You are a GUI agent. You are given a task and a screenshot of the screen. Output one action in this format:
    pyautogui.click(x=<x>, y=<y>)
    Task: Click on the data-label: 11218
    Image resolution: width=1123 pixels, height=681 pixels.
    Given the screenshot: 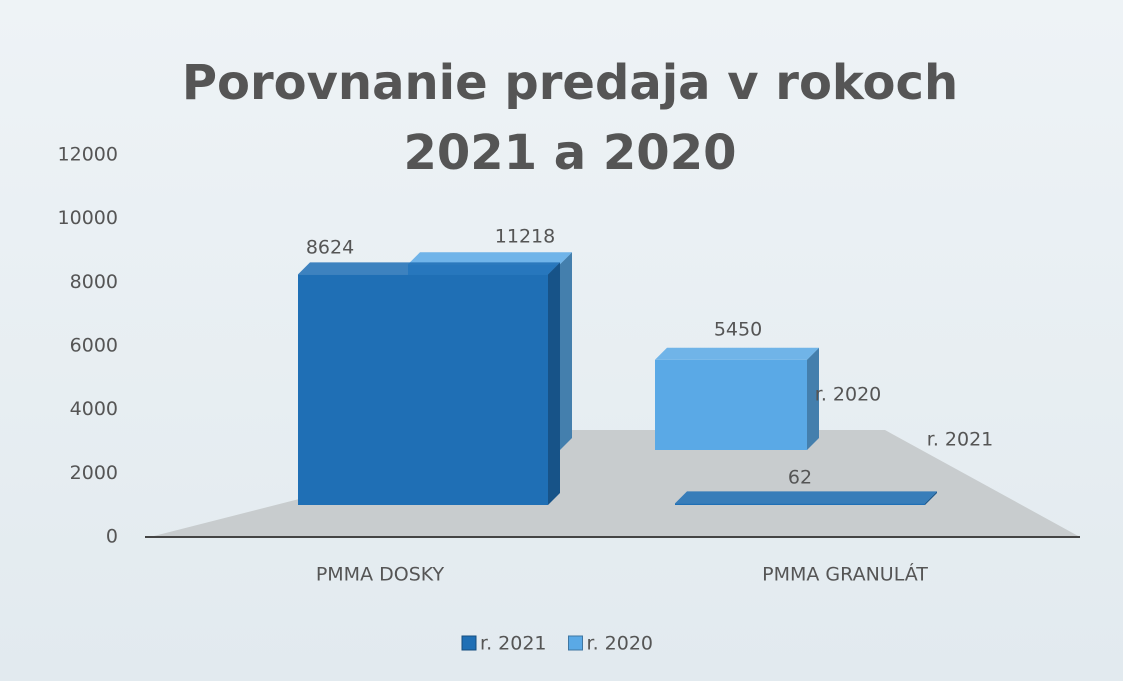 What is the action you would take?
    pyautogui.click(x=525, y=237)
    